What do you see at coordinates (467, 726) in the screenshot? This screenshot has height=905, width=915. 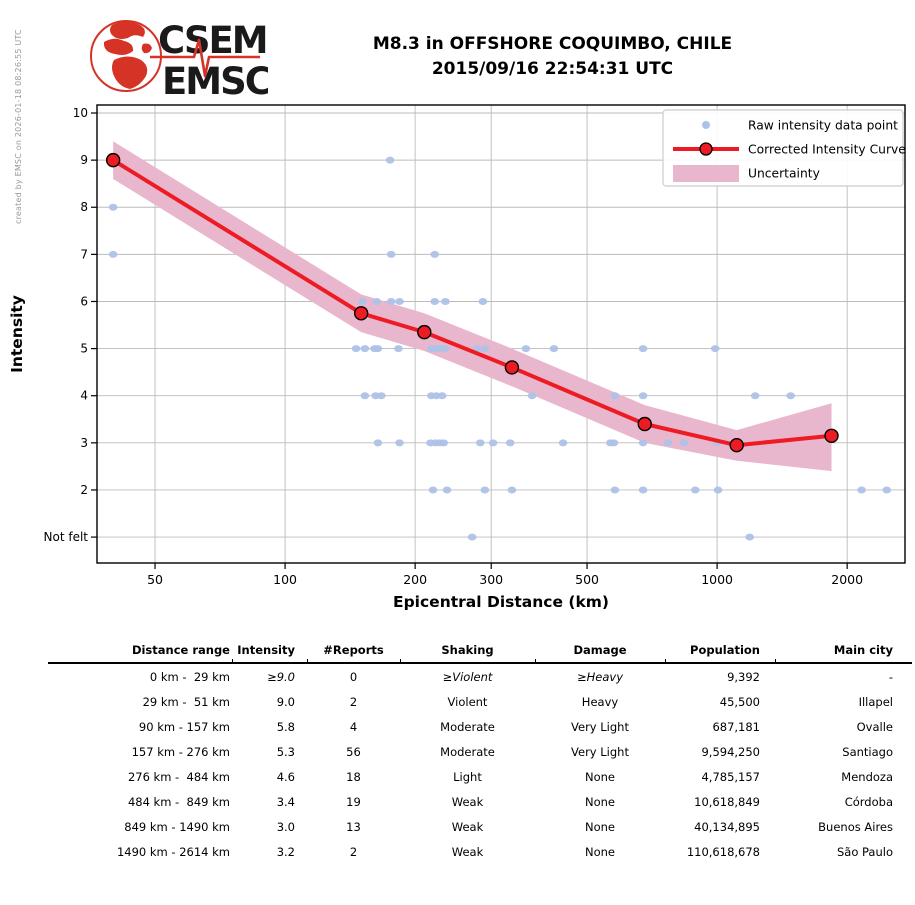 I see `table-cell: Moderate` at bounding box center [467, 726].